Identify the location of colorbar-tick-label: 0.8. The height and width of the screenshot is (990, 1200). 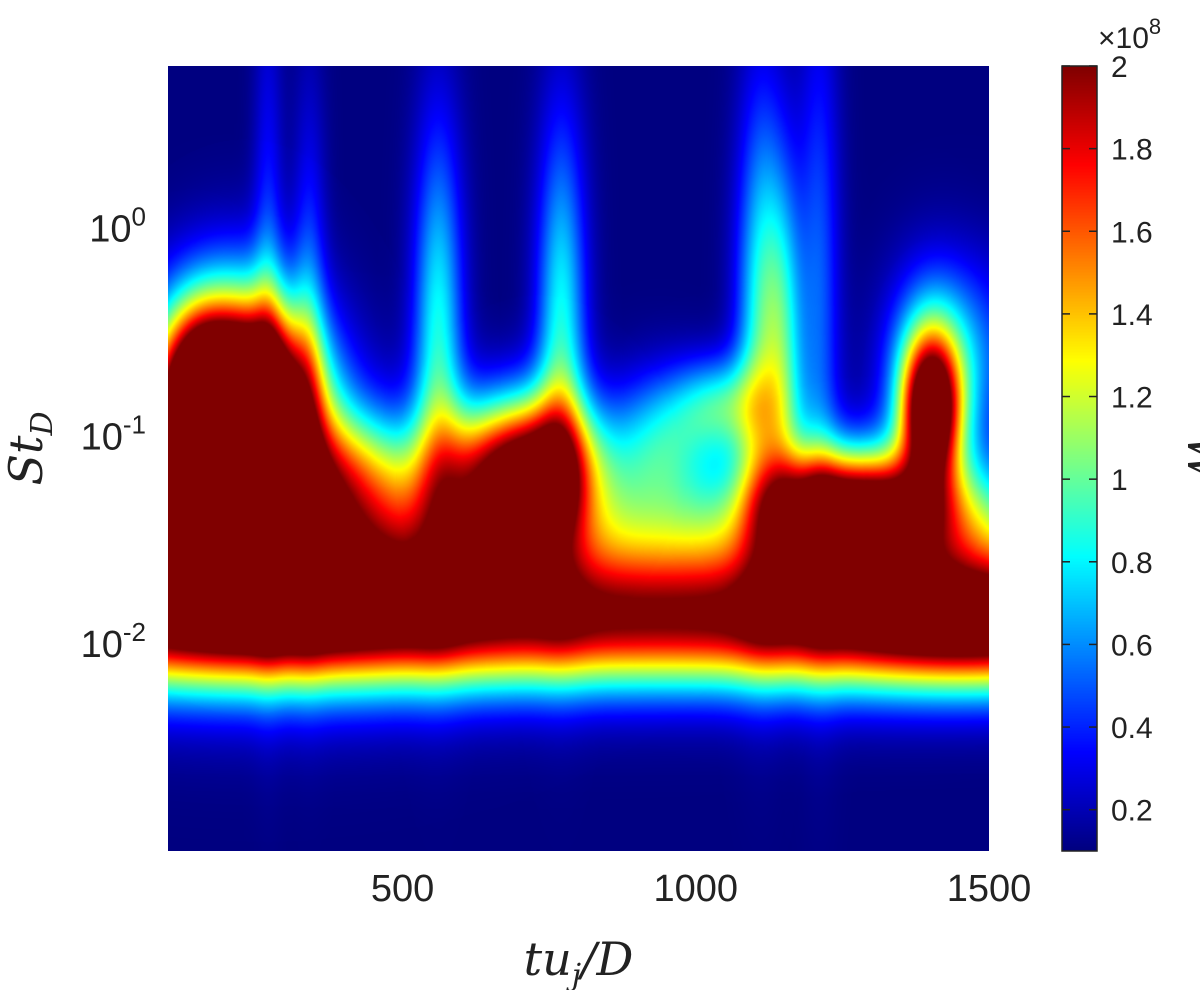
(1132, 563).